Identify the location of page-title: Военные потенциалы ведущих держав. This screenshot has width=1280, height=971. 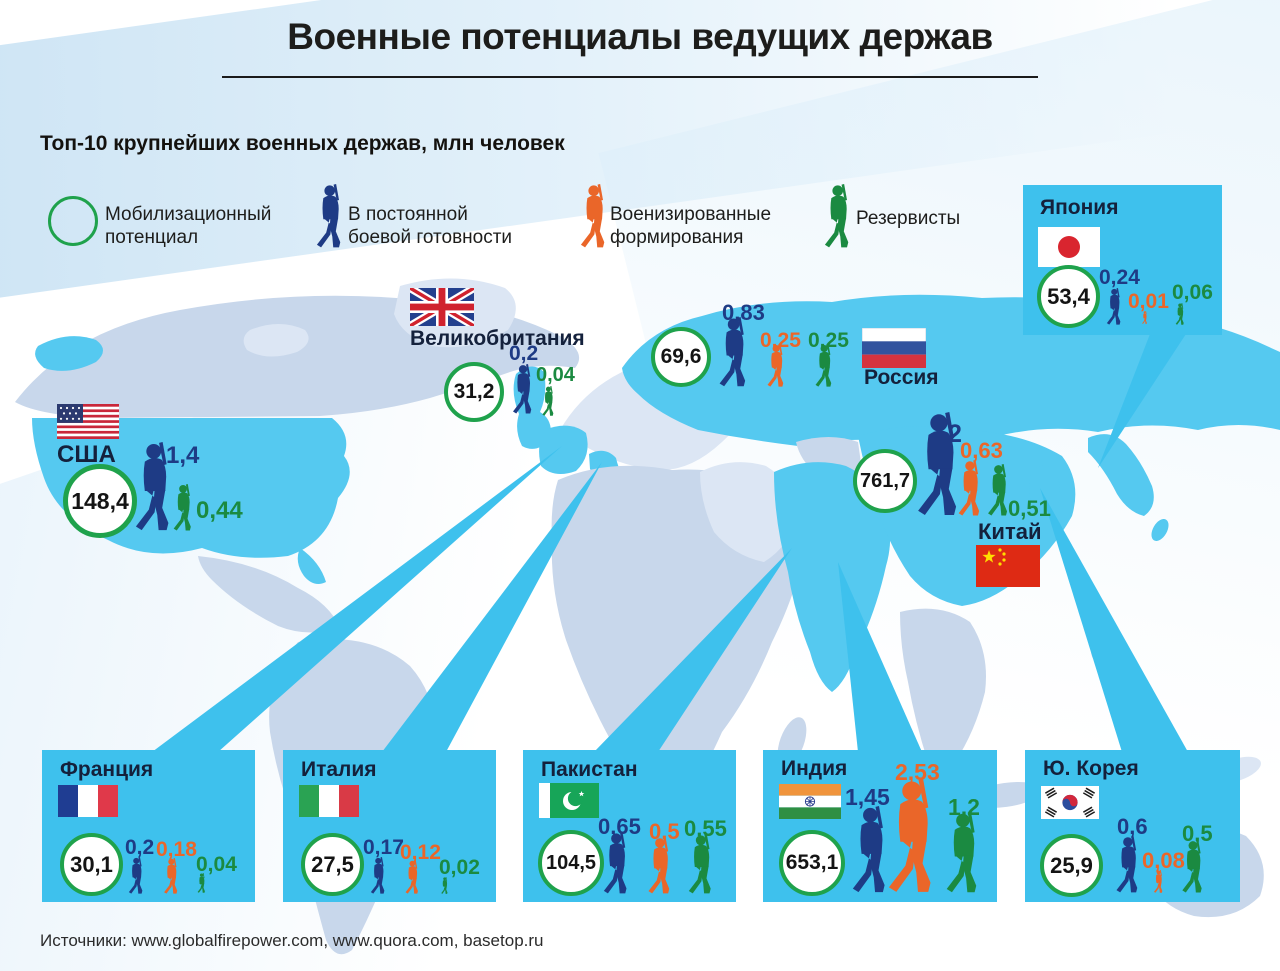
(640, 36).